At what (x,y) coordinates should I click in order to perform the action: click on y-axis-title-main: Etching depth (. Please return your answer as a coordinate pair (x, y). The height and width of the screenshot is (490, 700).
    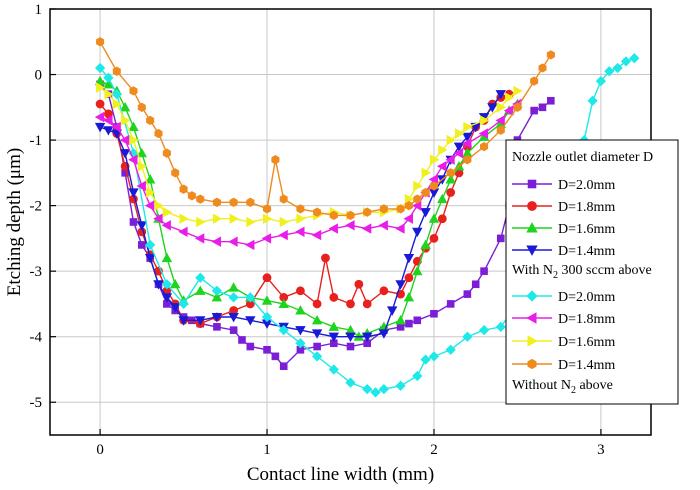
    Looking at the image, I should click on (14, 237).